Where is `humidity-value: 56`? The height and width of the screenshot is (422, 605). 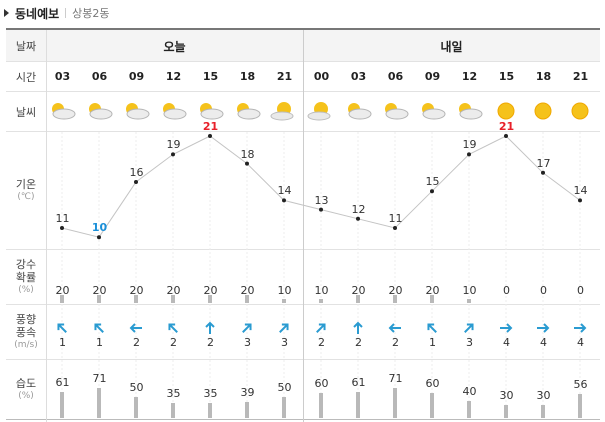 humidity-value: 56 is located at coordinates (580, 385).